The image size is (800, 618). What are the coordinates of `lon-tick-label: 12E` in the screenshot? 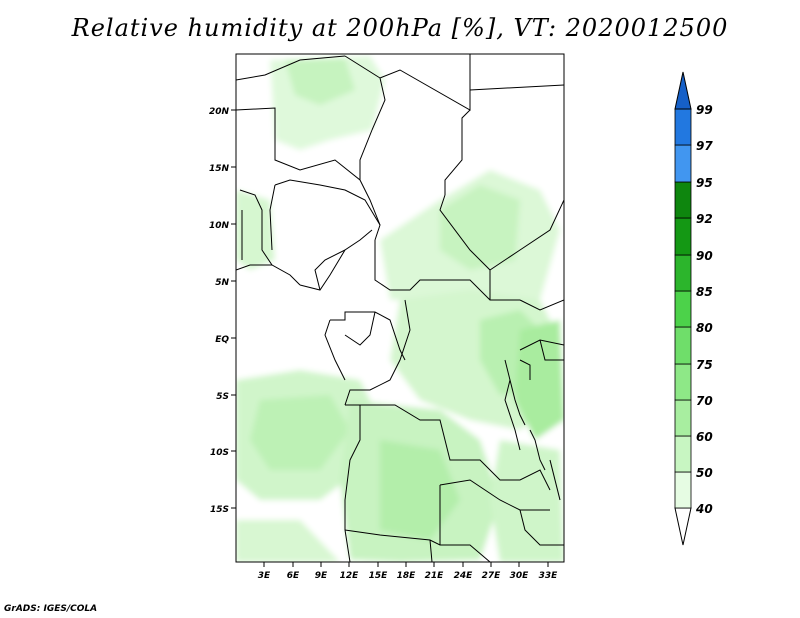 It's located at (350, 576).